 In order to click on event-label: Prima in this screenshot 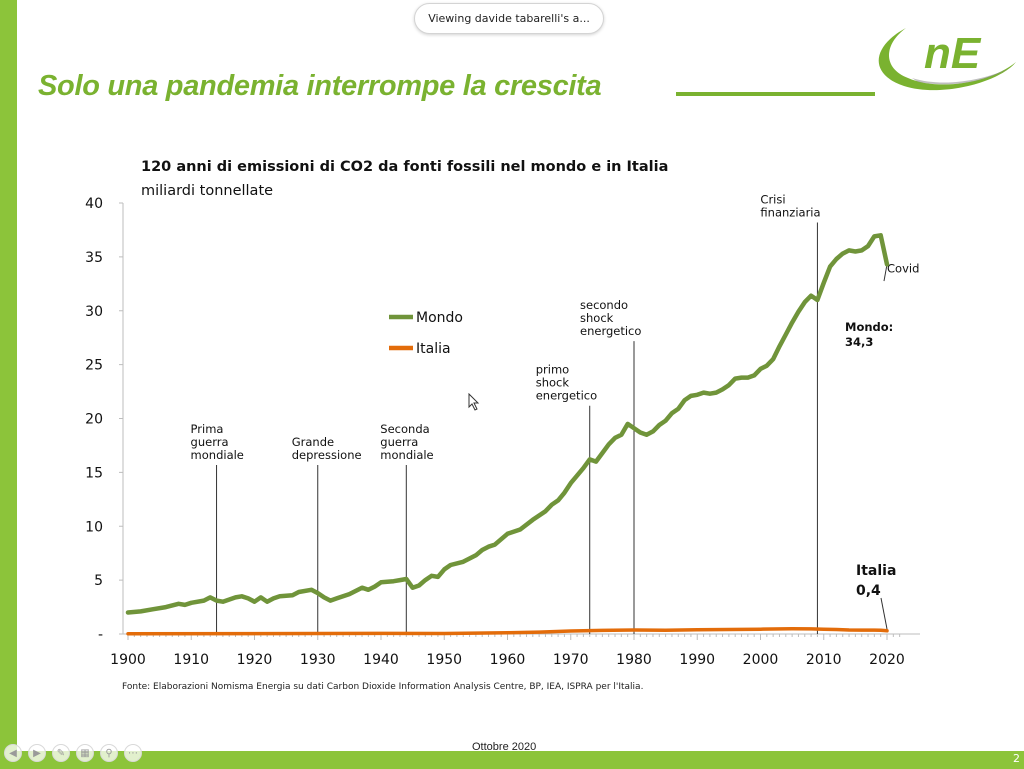, I will do `click(207, 429)`.